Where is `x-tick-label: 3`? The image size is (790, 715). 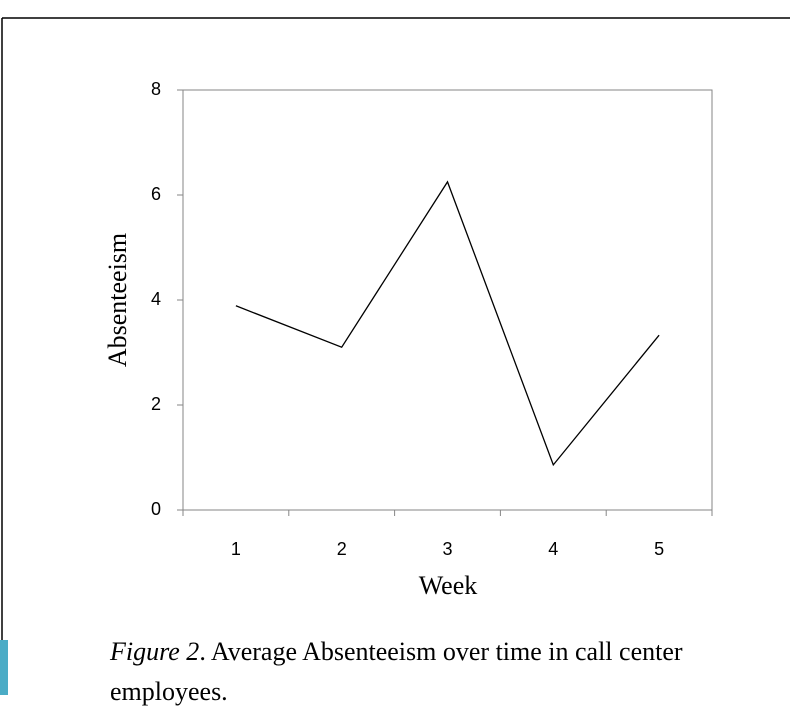
x-tick-label: 3 is located at coordinates (447, 549).